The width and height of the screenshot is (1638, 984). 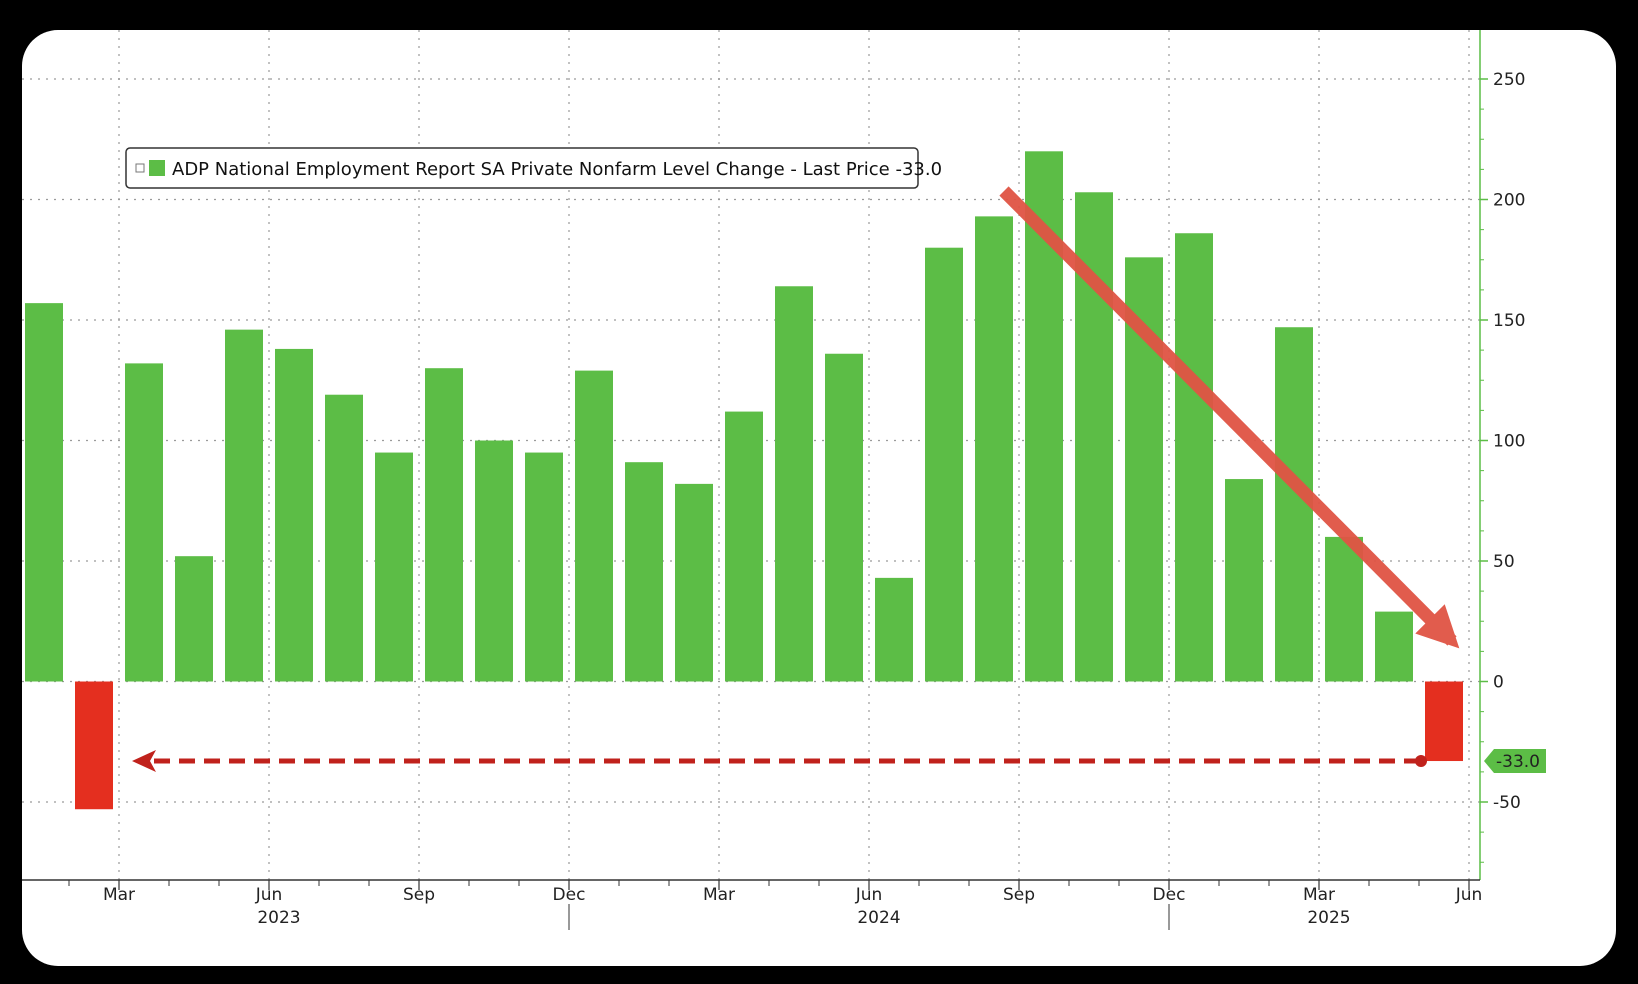 I want to click on dashed-arrow-dot, so click(x=1421, y=761).